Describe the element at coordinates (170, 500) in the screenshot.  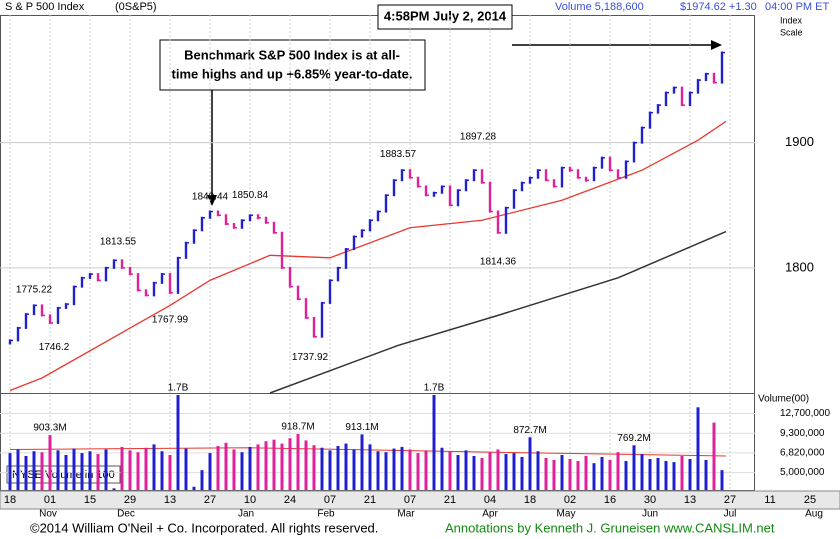
I see `x-tick-label: 13` at that location.